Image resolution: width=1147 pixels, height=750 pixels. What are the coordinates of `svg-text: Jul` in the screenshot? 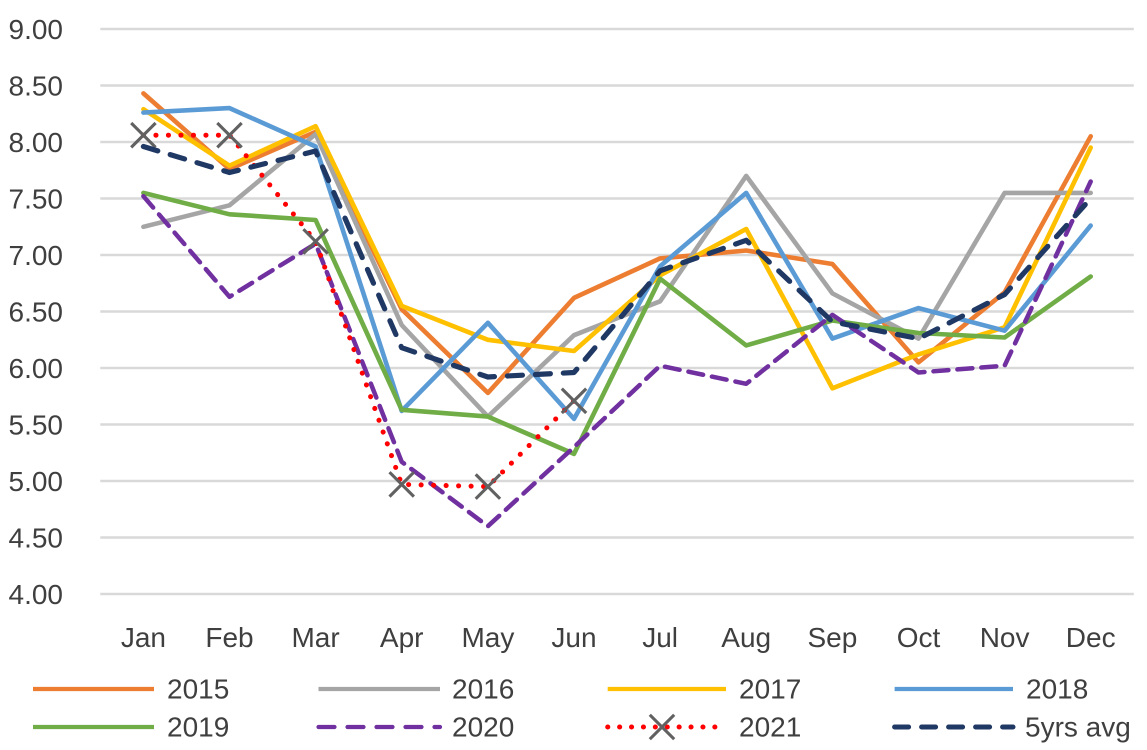 It's located at (660, 637).